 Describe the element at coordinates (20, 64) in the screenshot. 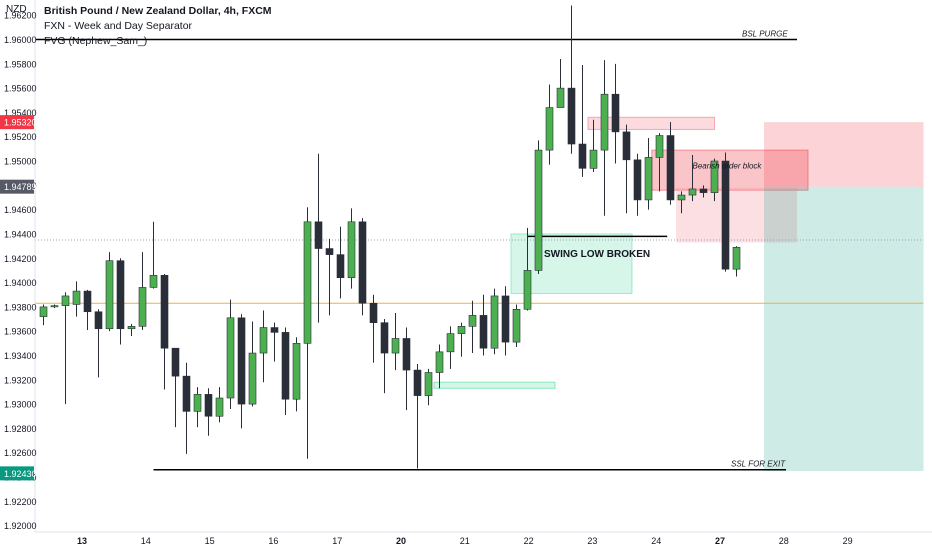

I see `y-tick-label: 1.95800` at that location.